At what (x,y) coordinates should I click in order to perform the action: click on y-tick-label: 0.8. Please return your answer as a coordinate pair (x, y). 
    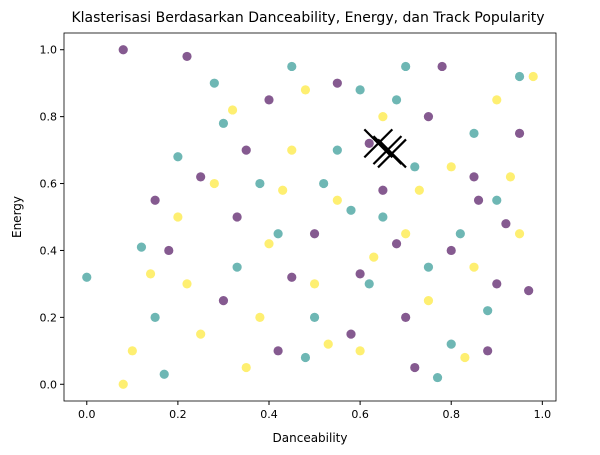
    Looking at the image, I should click on (49, 117).